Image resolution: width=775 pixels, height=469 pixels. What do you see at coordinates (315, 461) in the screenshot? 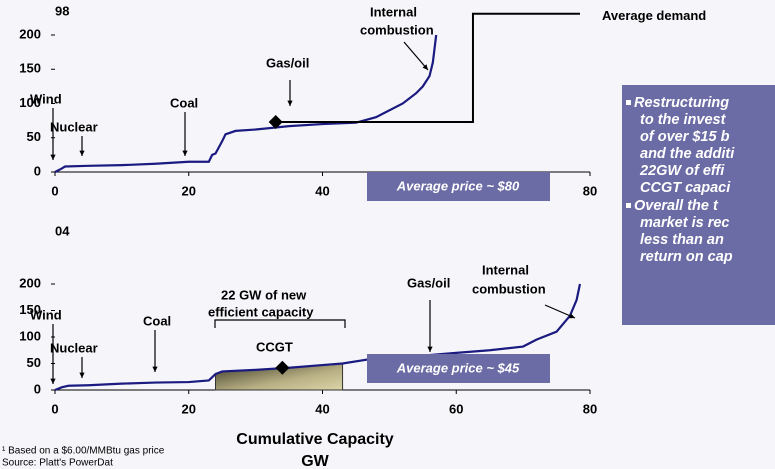
I see `x-axis-label: GW` at bounding box center [315, 461].